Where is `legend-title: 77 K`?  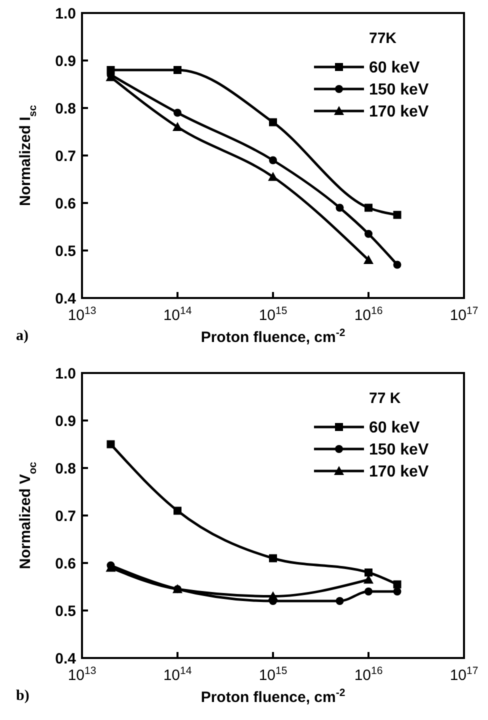 legend-title: 77 K is located at coordinates (385, 398).